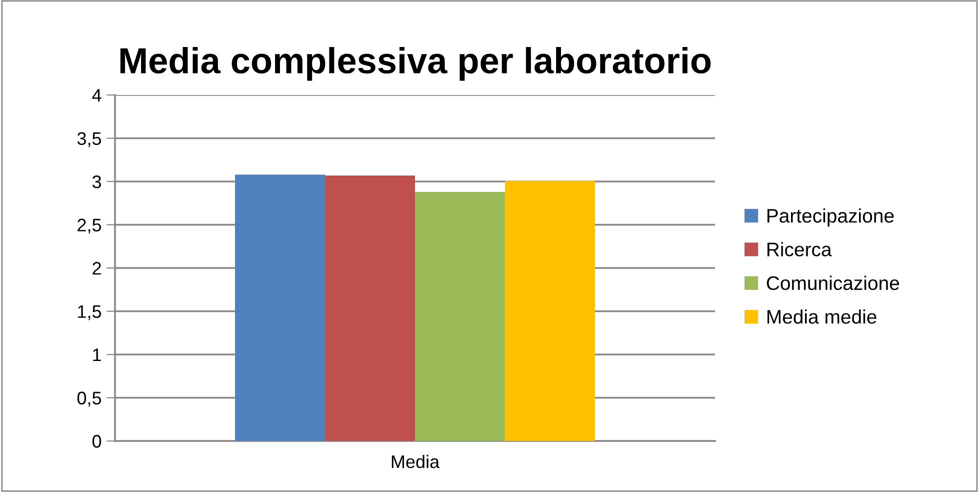  Describe the element at coordinates (415, 64) in the screenshot. I see `chart-title: Media complessiva per laboratorio` at that location.